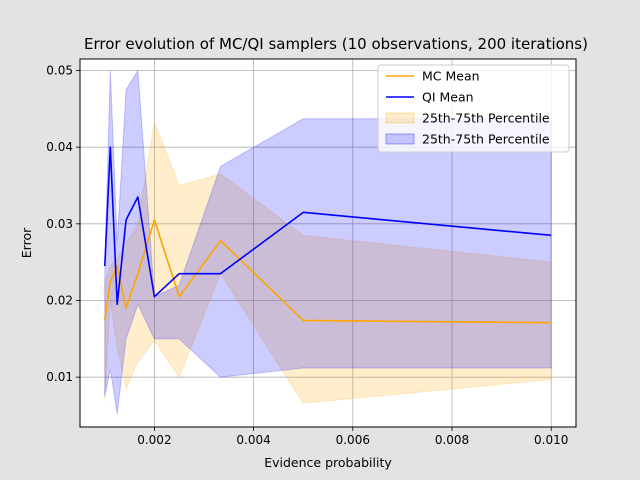 This screenshot has height=480, width=640. What do you see at coordinates (448, 97) in the screenshot?
I see `legend-label: QI Mean` at bounding box center [448, 97].